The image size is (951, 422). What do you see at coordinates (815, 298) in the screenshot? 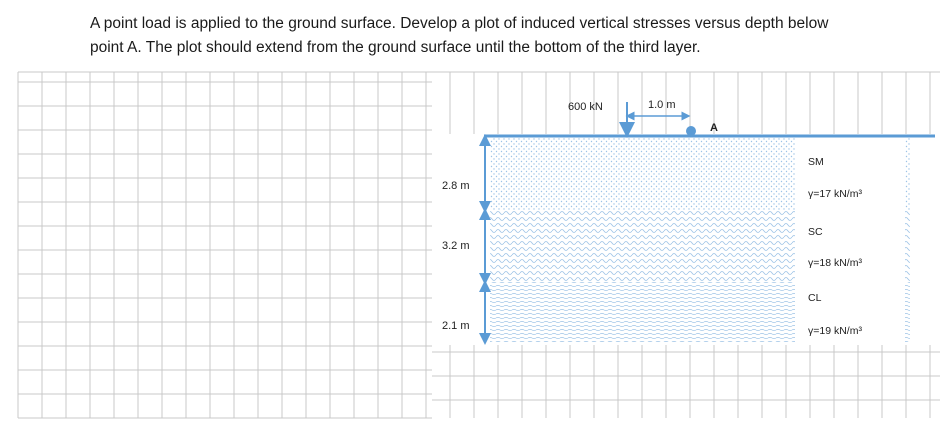
I see `layer-3-soil-type: CL` at bounding box center [815, 298].